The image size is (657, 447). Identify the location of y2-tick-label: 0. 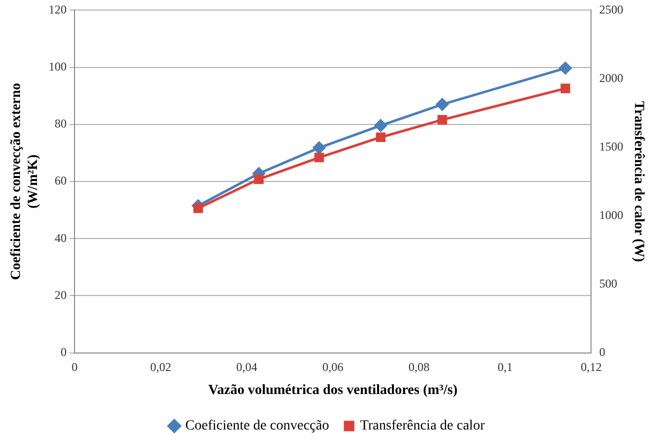
(602, 351).